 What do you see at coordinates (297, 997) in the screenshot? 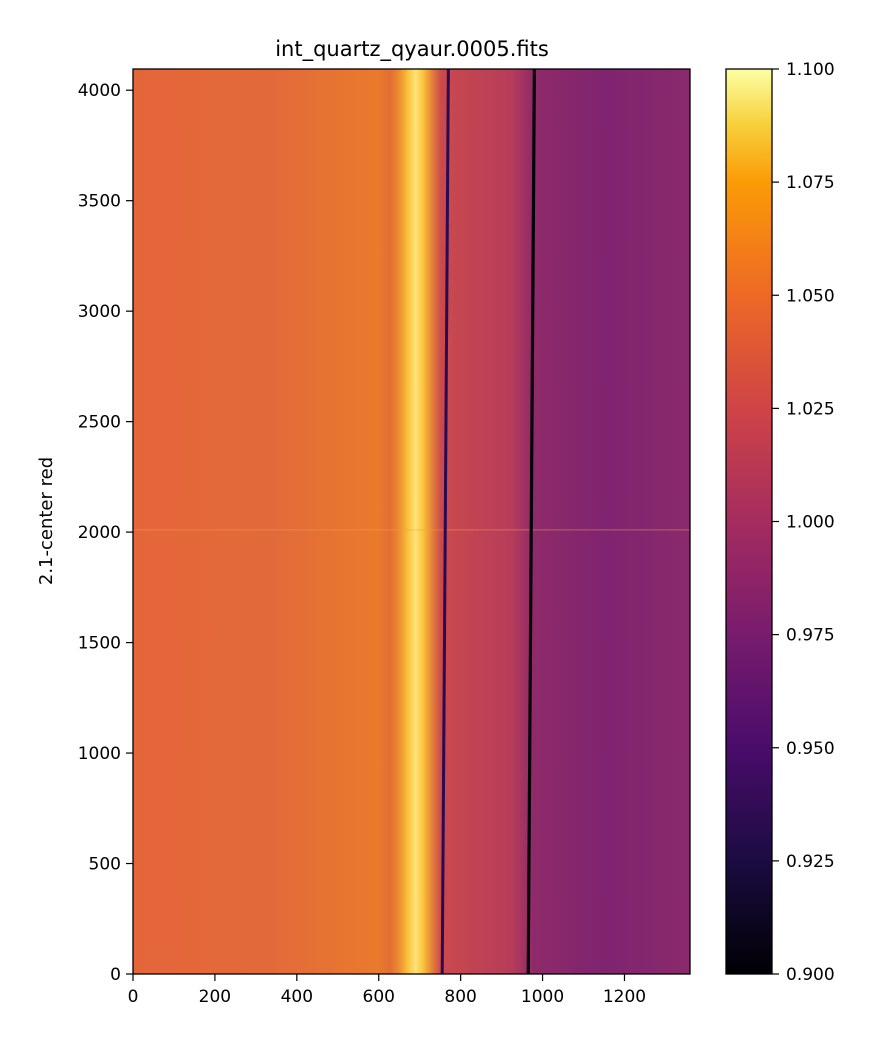
I see `x-tick-label: 400` at bounding box center [297, 997].